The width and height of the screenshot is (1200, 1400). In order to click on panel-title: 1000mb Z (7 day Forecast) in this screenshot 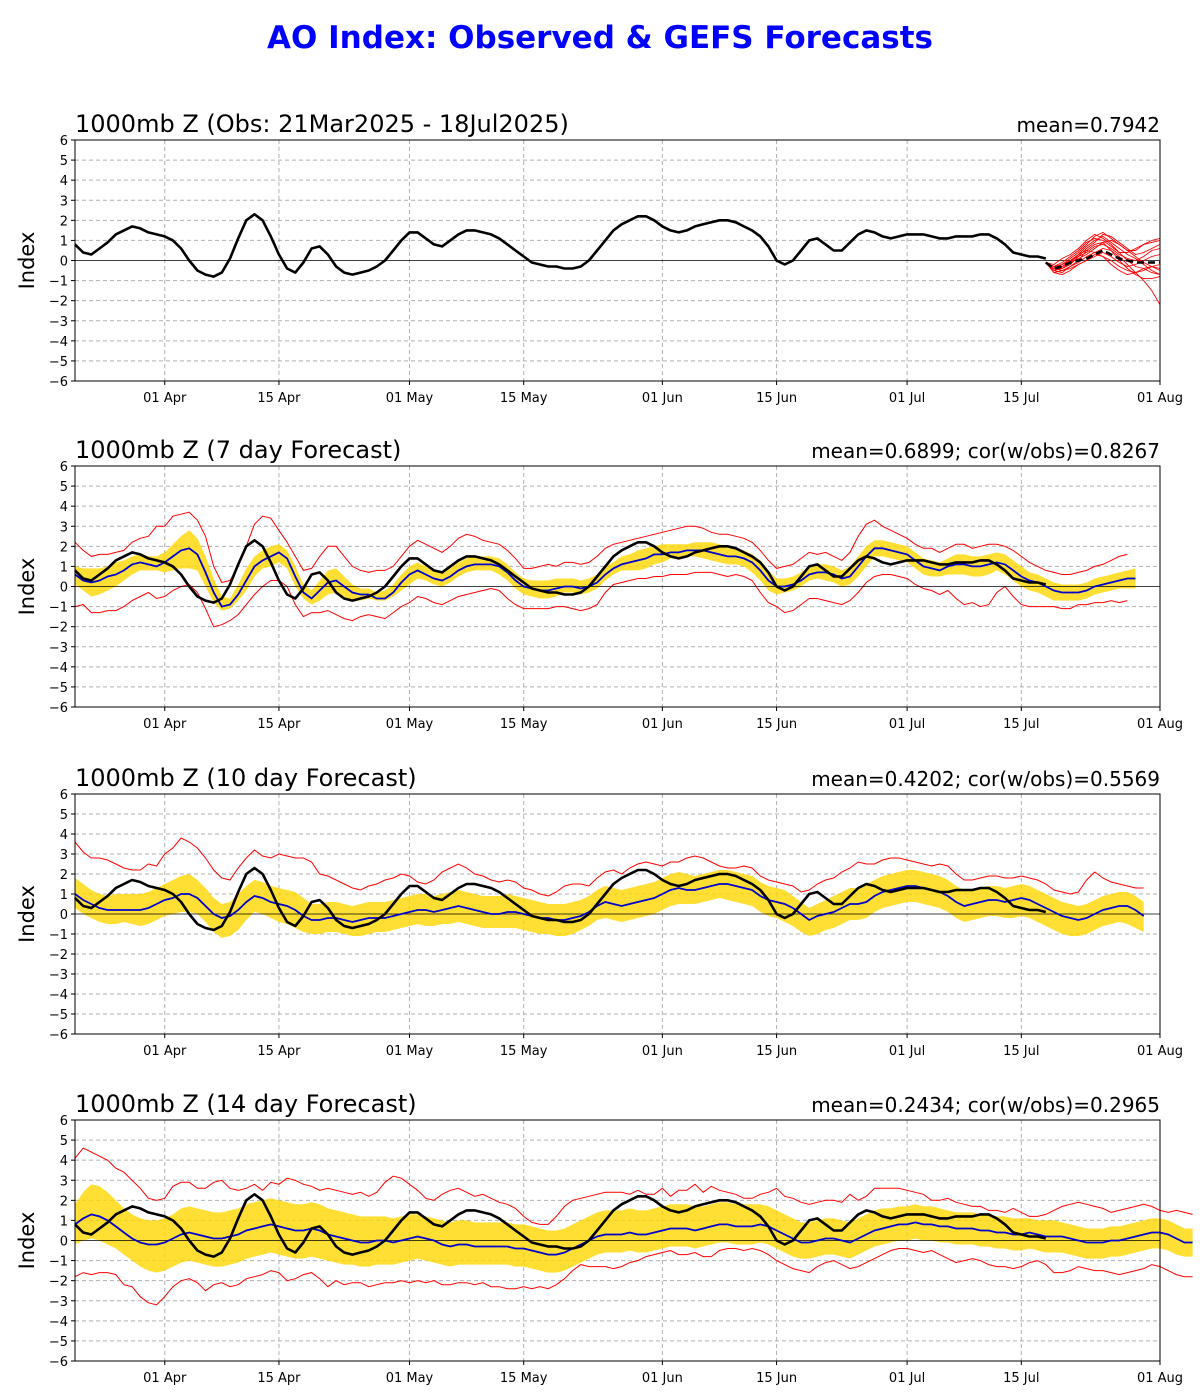, I will do `click(238, 450)`.